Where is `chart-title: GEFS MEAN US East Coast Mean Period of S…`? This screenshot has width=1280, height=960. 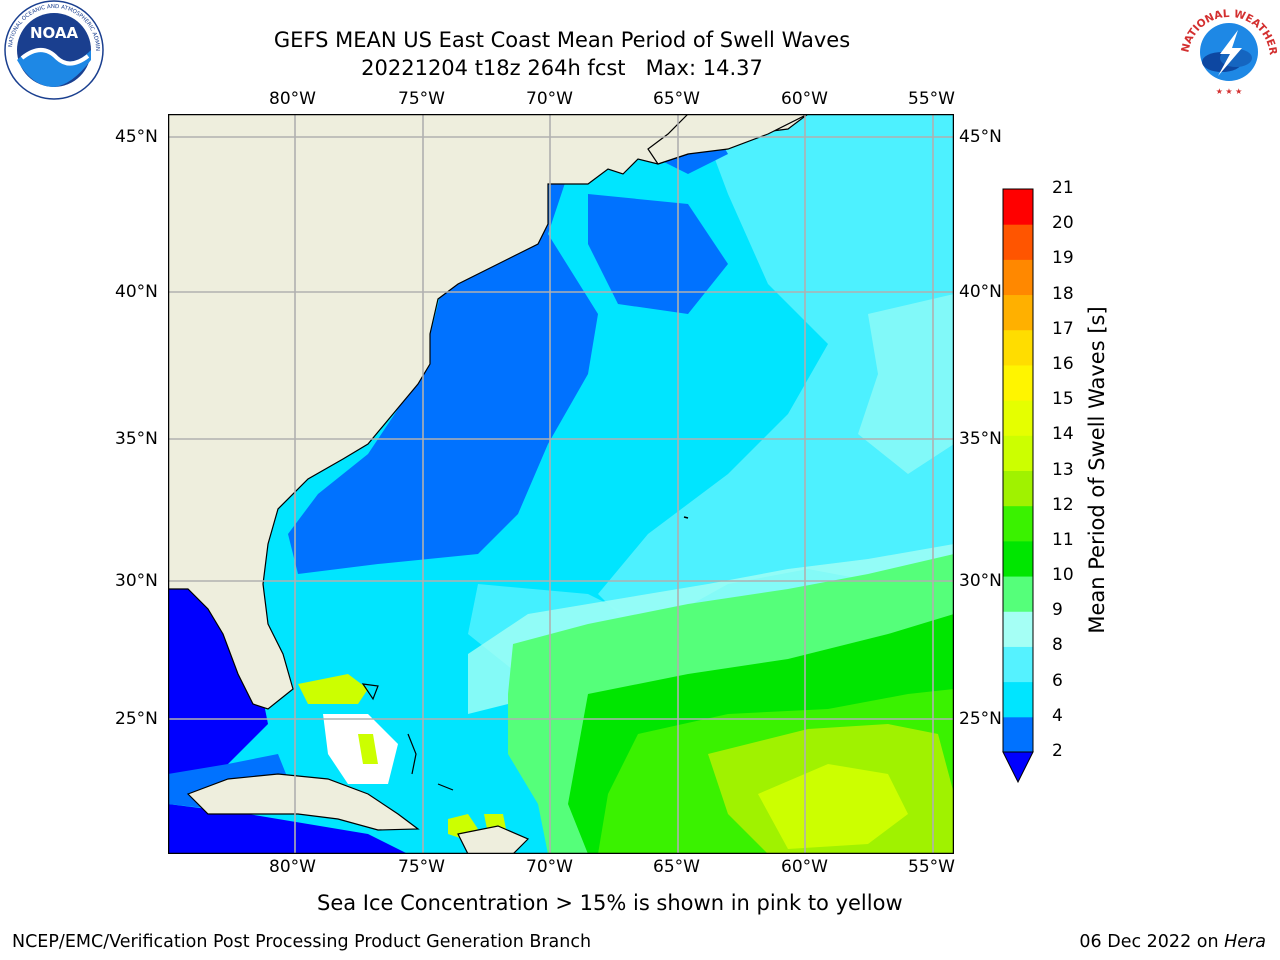
chart-title: GEFS MEAN US East Coast Mean Period of S… is located at coordinates (562, 40).